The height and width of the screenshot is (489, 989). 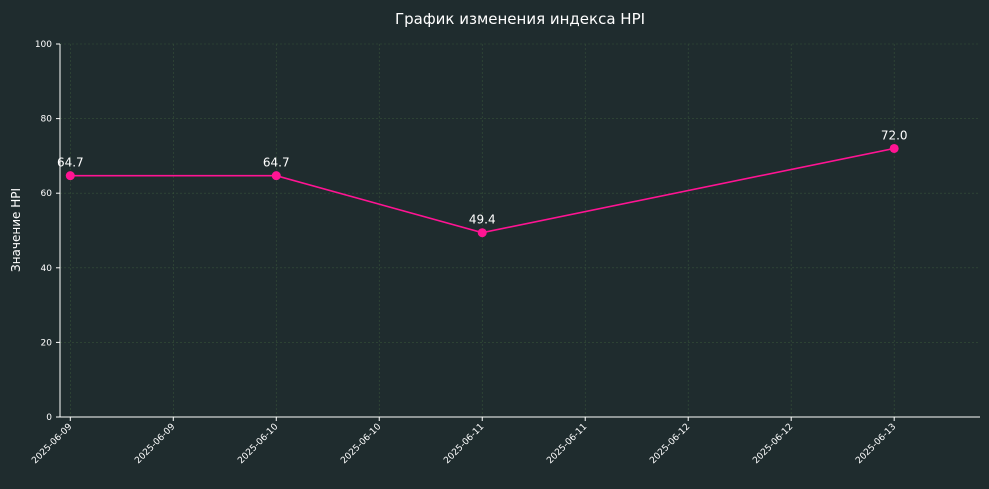 What do you see at coordinates (47, 343) in the screenshot?
I see `y-tick-label: 20` at bounding box center [47, 343].